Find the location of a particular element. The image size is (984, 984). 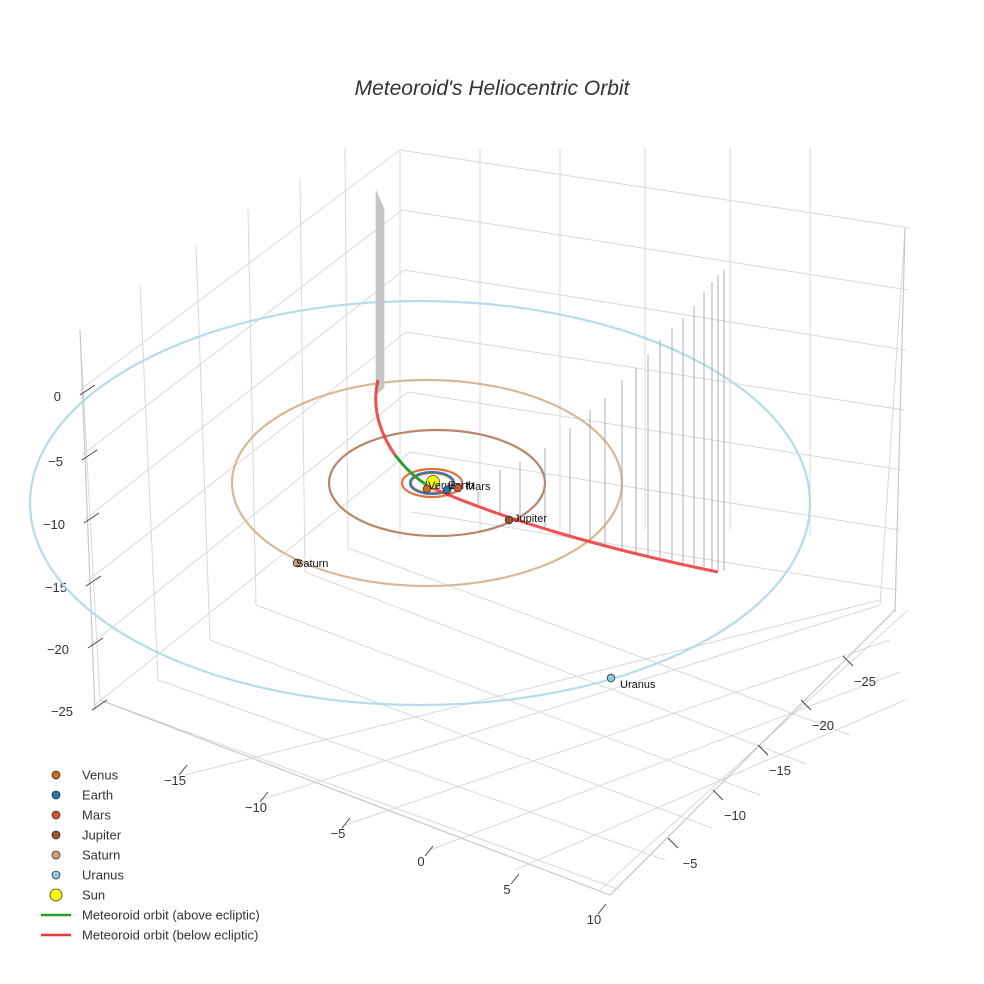

legend-item: Mars is located at coordinates (81, 815).